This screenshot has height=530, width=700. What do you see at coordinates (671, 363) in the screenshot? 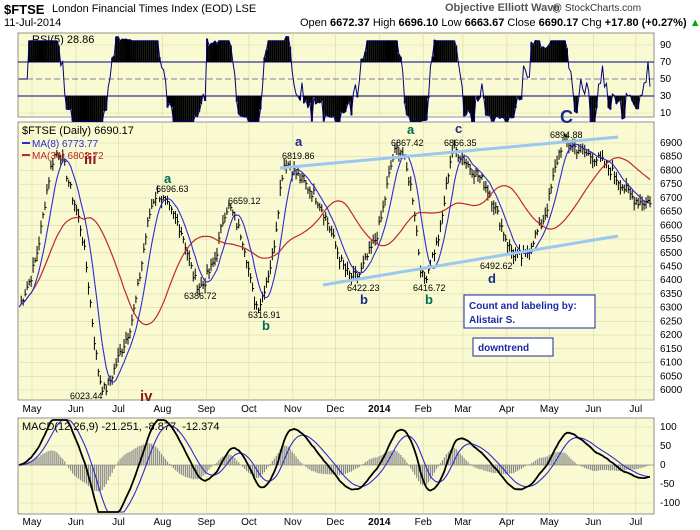
I see `price-tick-label: 6100` at bounding box center [671, 363].